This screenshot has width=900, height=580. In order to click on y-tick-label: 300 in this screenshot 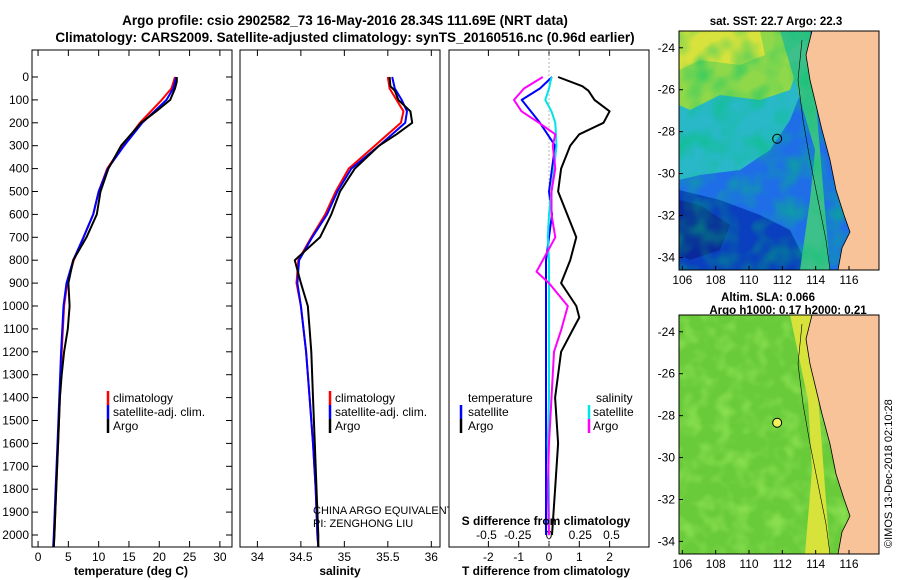, I will do `click(19, 146)`.